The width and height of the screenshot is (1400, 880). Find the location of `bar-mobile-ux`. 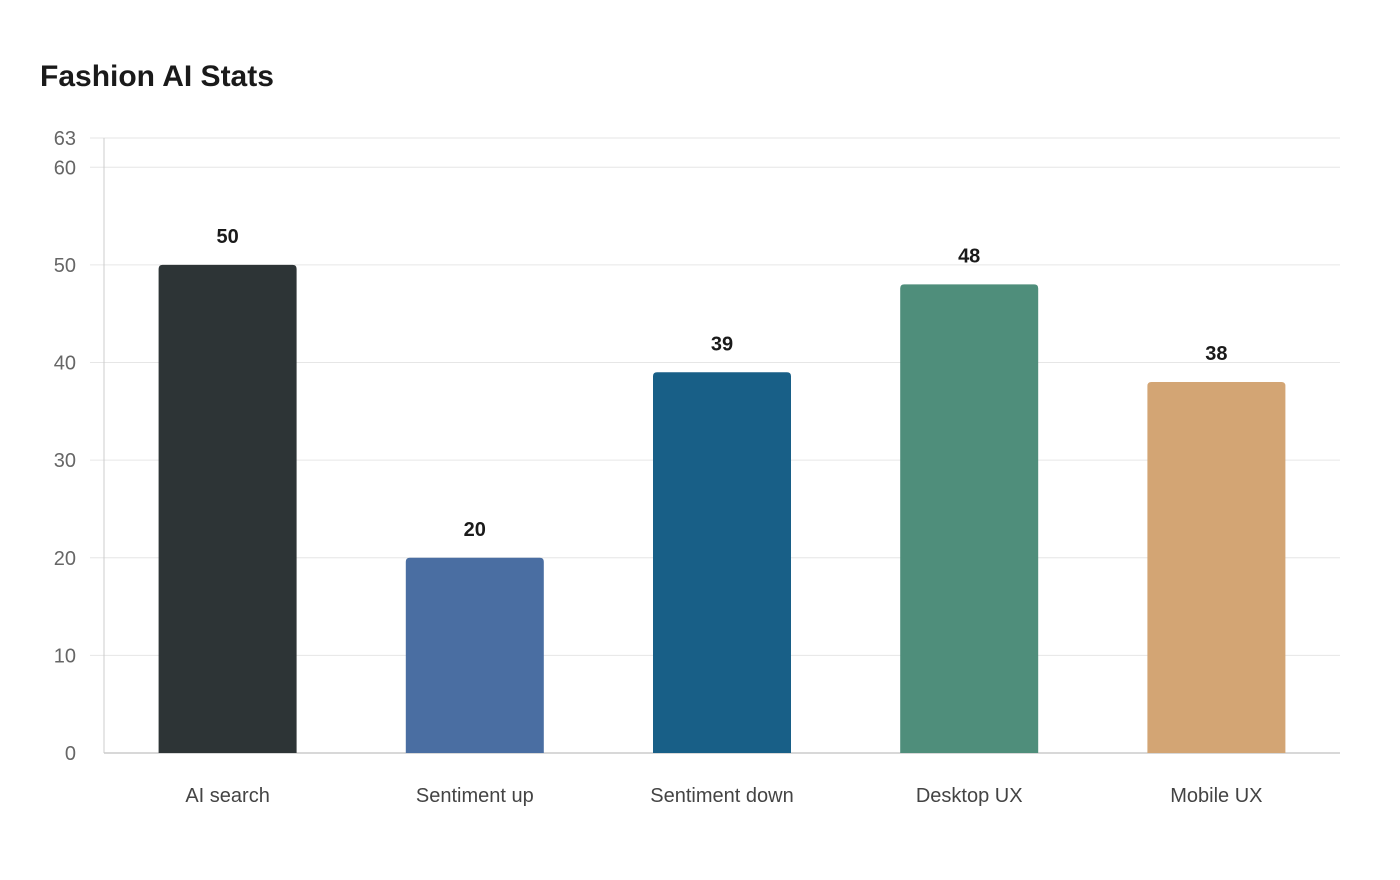

bar-mobile-ux is located at coordinates (1216, 567).